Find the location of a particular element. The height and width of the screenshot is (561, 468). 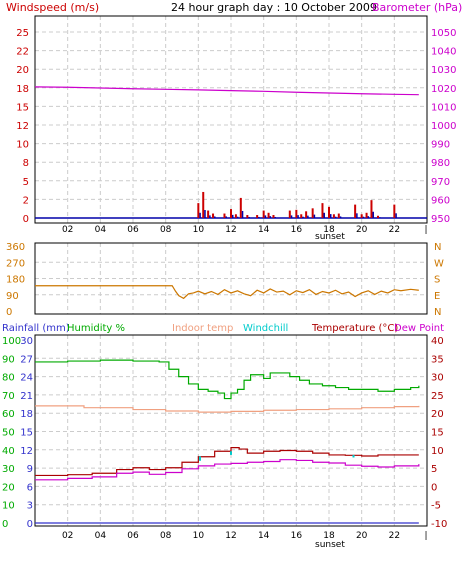

rainfall-tick: 0 is located at coordinates (30, 524).